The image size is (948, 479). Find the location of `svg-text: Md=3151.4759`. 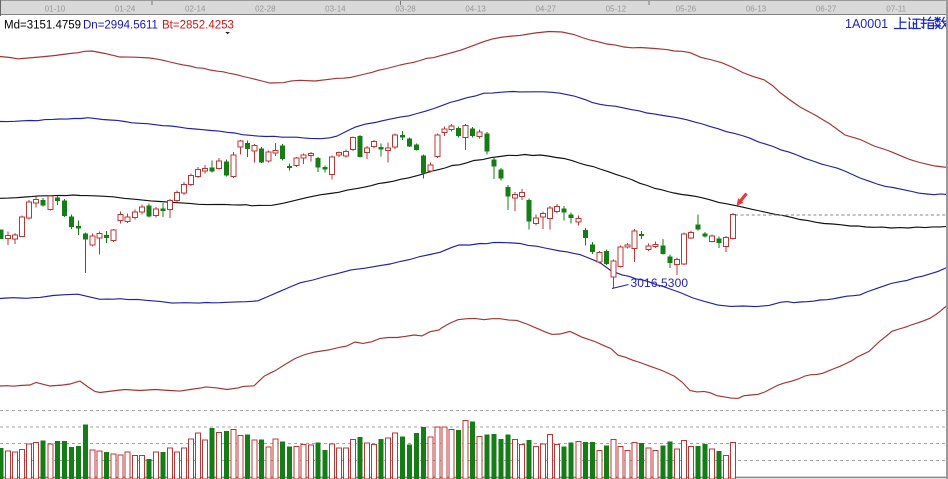

svg-text: Md=3151.4759 is located at coordinates (42, 26).